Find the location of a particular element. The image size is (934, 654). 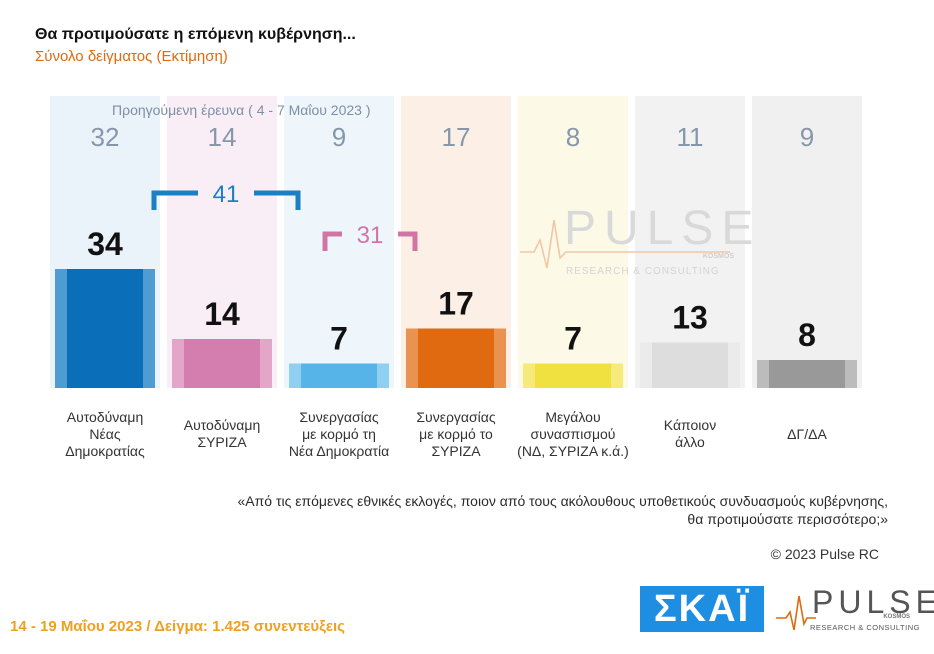

previous-value-4: 8 is located at coordinates (573, 137).